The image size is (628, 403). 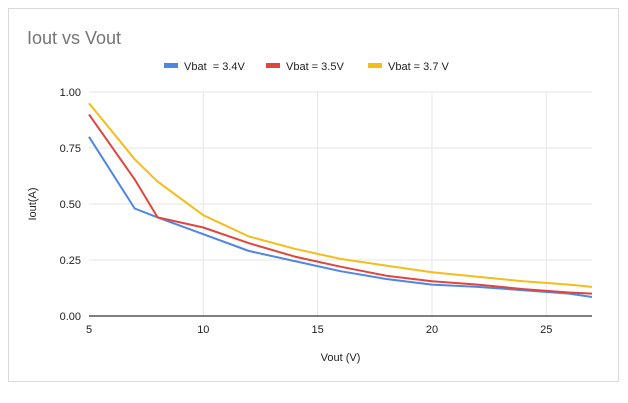 I want to click on x-tick-label: 5, so click(x=89, y=330).